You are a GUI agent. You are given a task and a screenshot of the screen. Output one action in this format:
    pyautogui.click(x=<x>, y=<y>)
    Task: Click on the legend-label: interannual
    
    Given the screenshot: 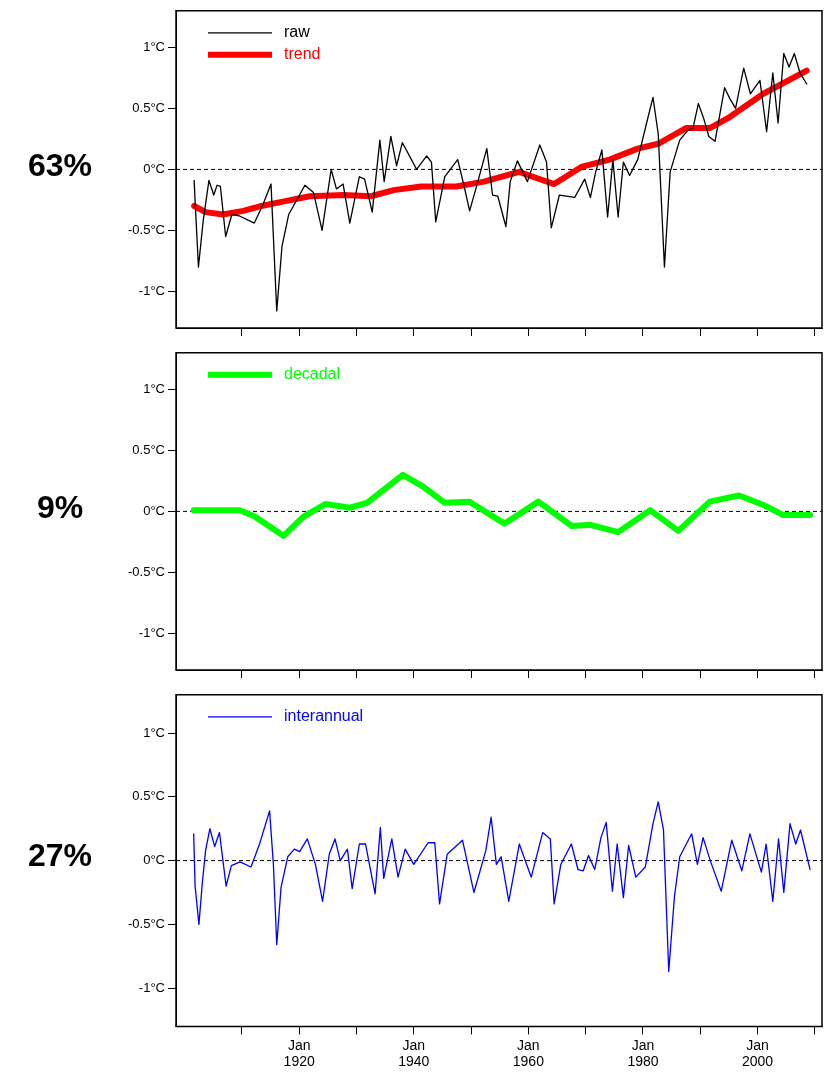 What is the action you would take?
    pyautogui.click(x=324, y=716)
    